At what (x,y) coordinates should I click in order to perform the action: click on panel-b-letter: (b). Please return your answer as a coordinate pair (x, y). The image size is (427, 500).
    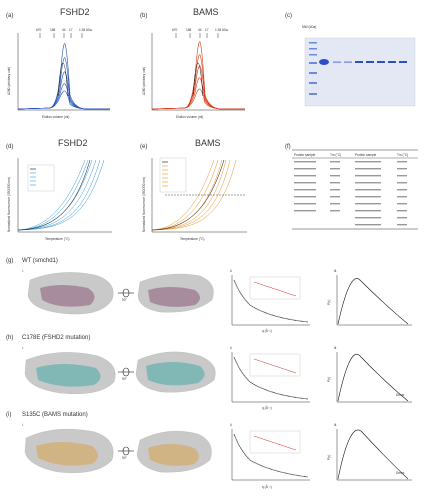
    Looking at the image, I should click on (143, 16).